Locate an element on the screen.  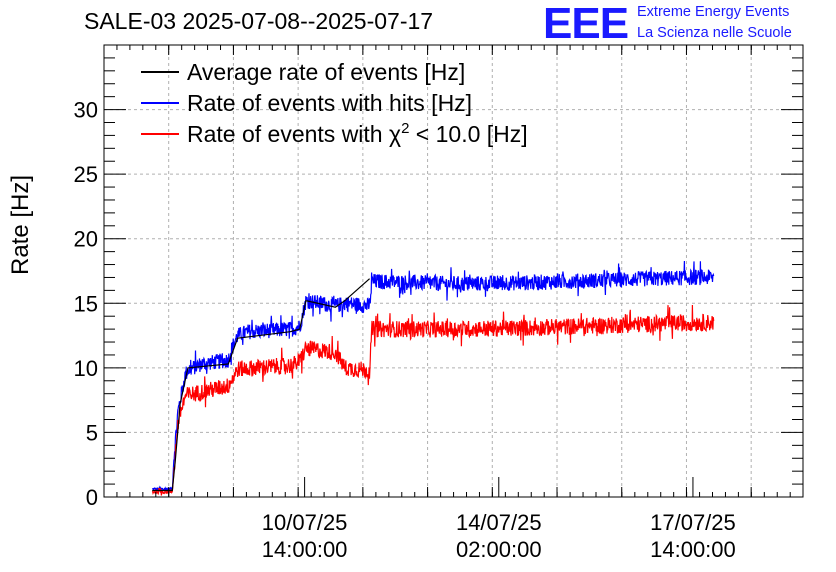
legend-label-hits: Rate of events with hits [Hz] is located at coordinates (329, 103).